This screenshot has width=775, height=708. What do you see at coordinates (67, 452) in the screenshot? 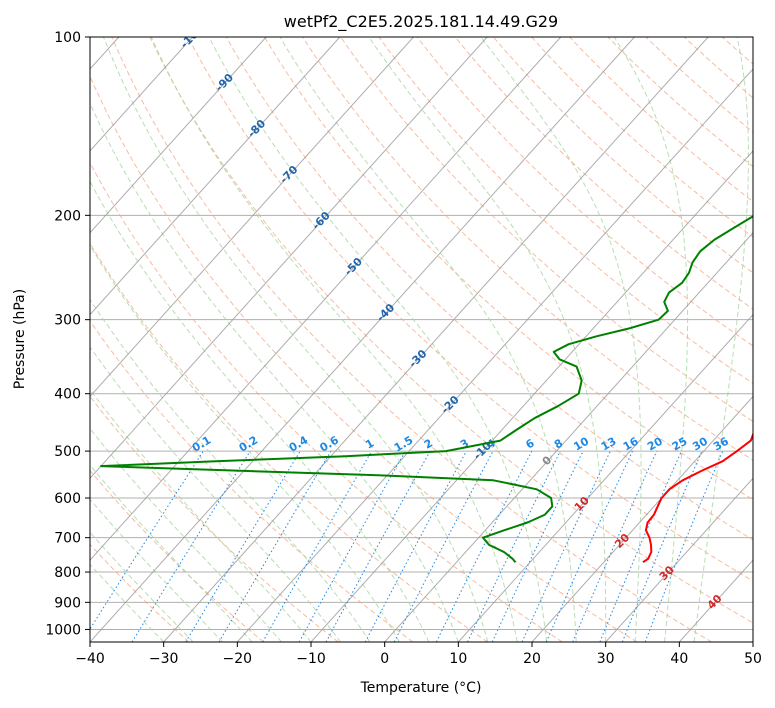
I see `y-tick-label: 500` at bounding box center [67, 452].